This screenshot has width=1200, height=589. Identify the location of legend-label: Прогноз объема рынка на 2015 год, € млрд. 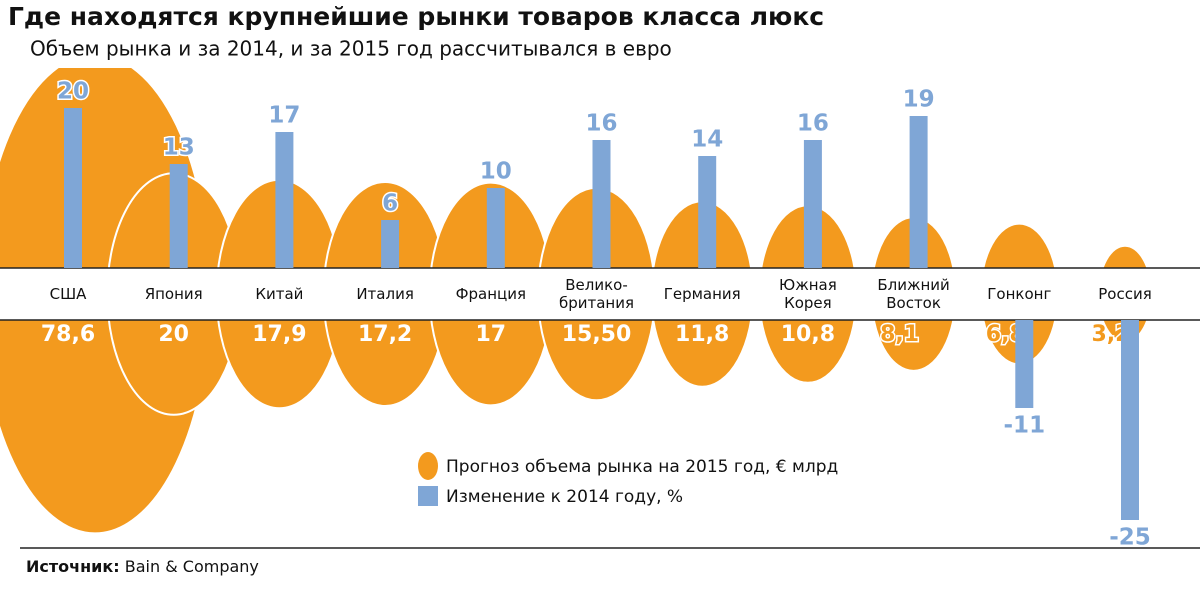
(642, 467).